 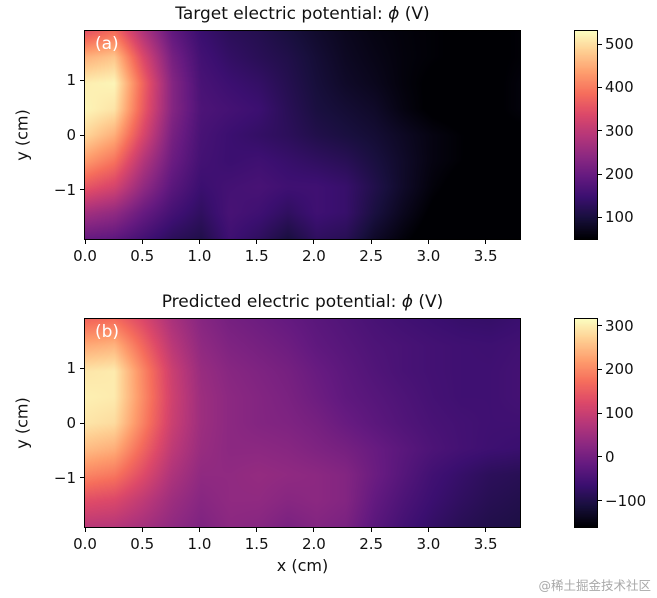 What do you see at coordinates (626, 500) in the screenshot?
I see `colorbar-tick-label: −100` at bounding box center [626, 500].